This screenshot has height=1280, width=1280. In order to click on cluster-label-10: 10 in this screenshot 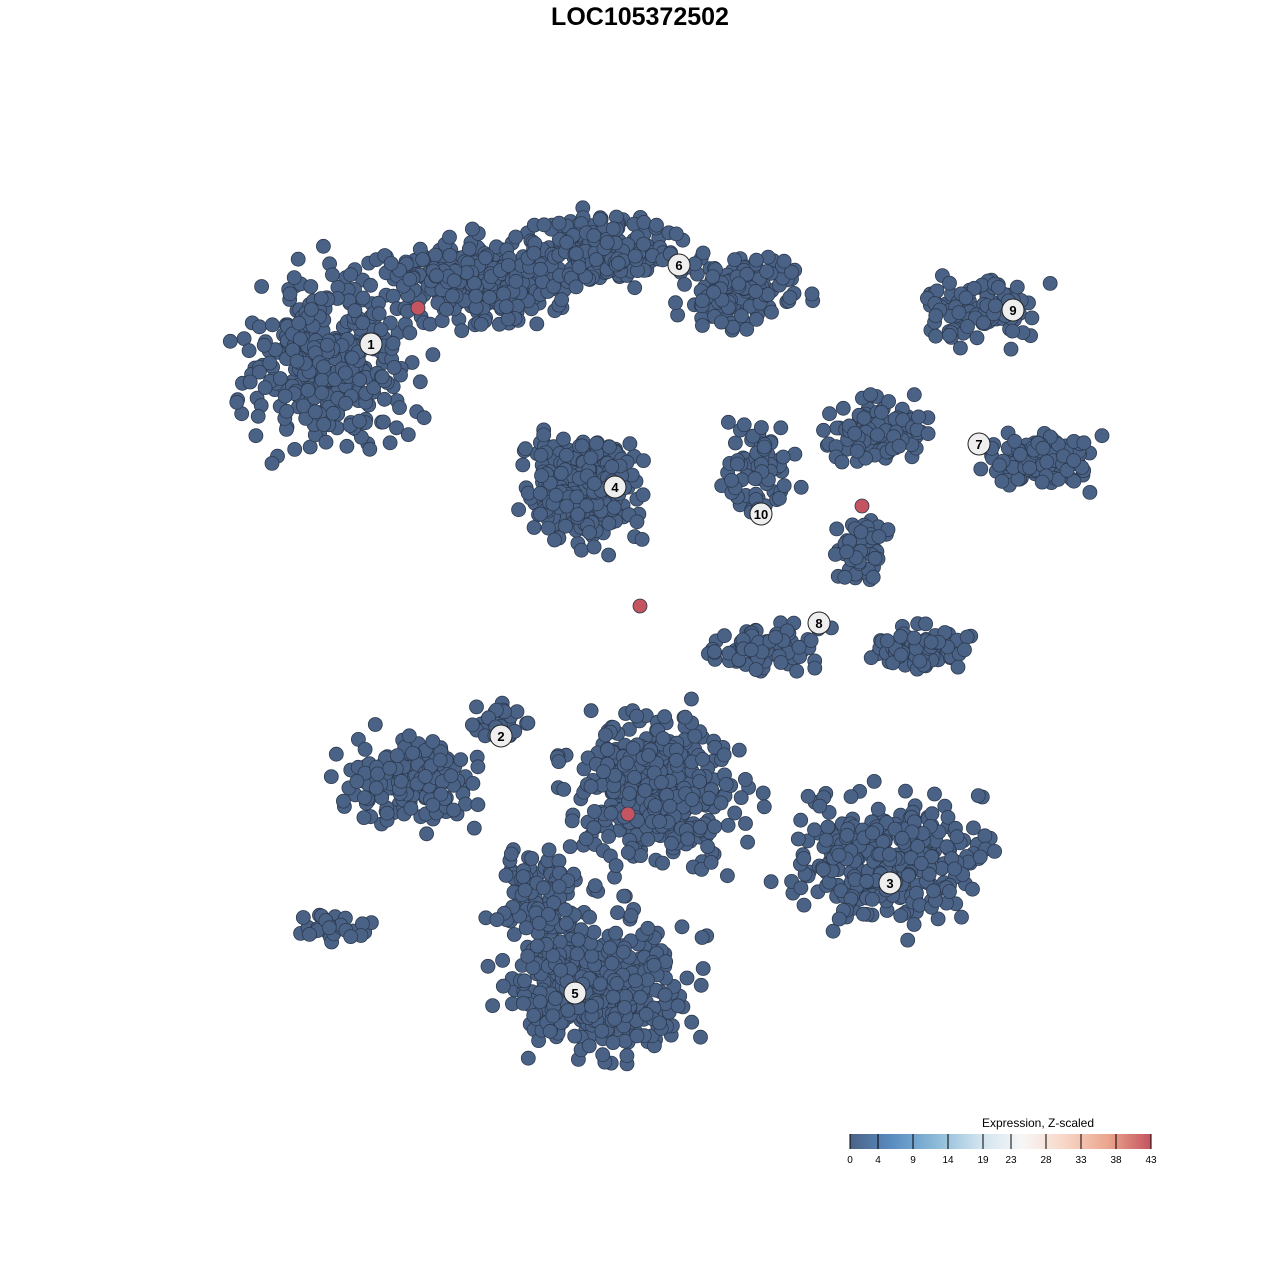, I will do `click(761, 514)`.